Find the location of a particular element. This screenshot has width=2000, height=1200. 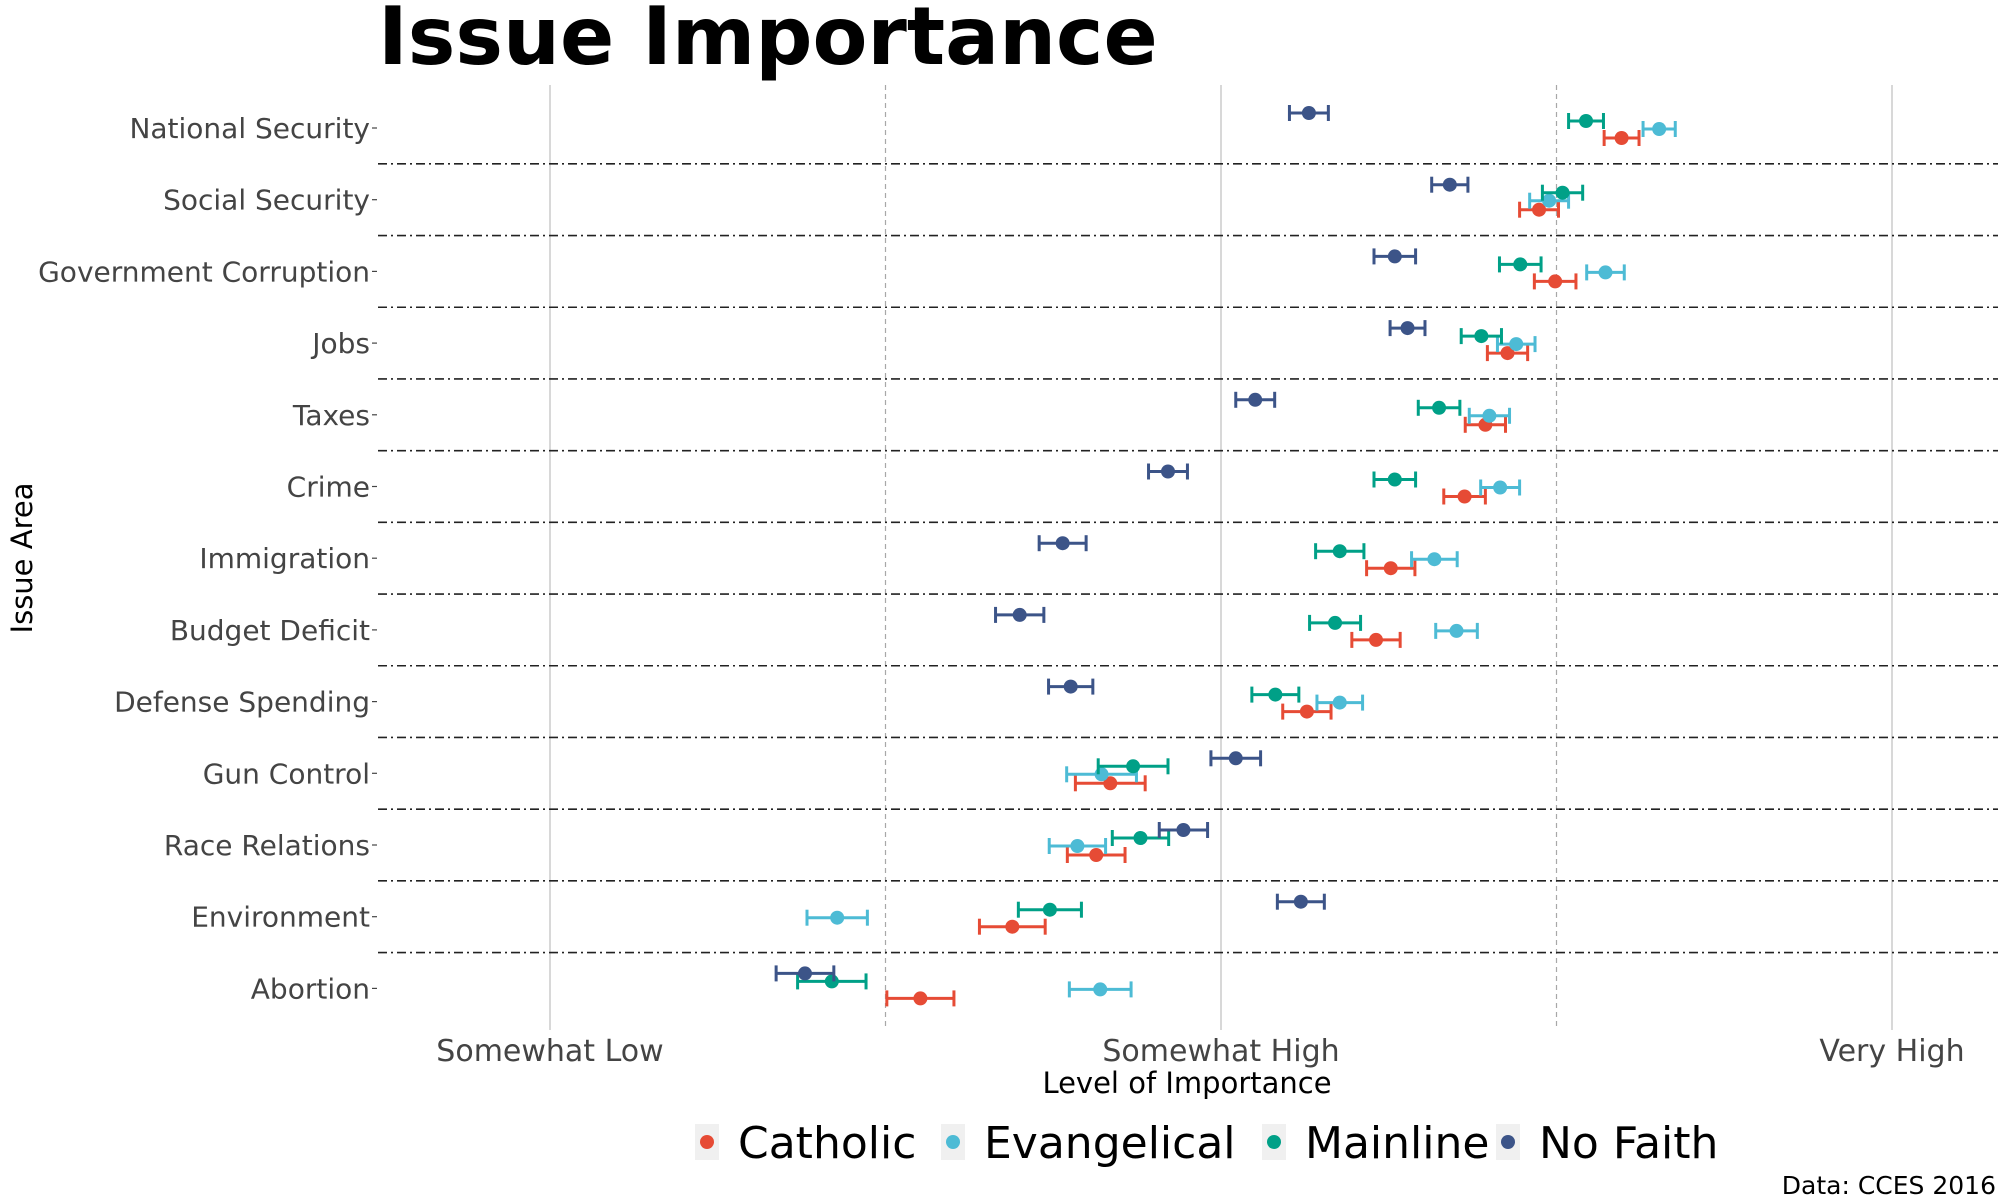

x-tick-label: Somewhat Low is located at coordinates (549, 1051).